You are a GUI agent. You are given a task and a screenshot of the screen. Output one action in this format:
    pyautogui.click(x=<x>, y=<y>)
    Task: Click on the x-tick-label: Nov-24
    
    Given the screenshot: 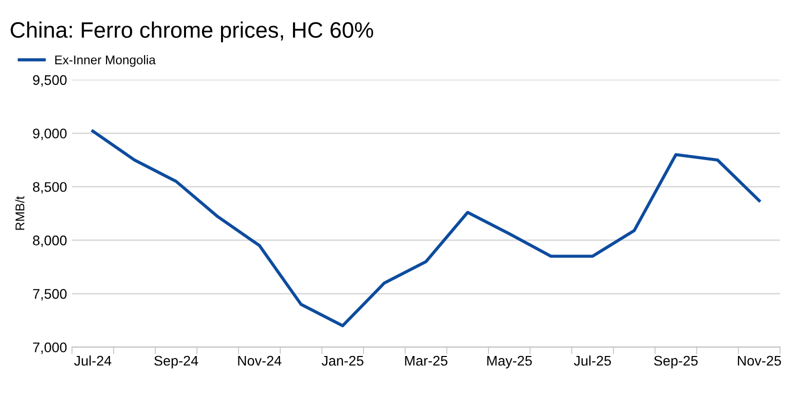 What is the action you would take?
    pyautogui.click(x=260, y=361)
    